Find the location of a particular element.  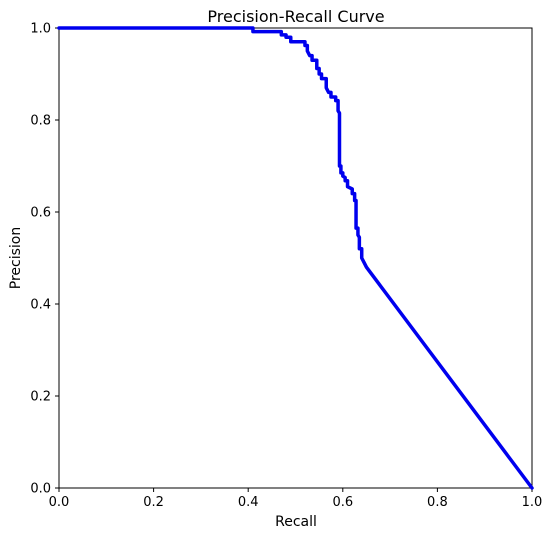

y-tick-label: 1.0 is located at coordinates (40, 29).